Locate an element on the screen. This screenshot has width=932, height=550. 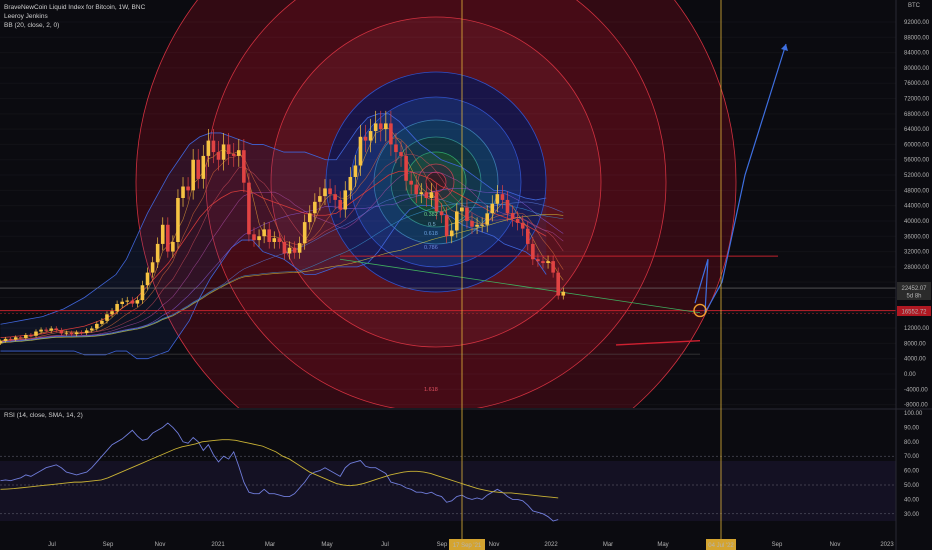
price-tick-label: 44000.00 is located at coordinates (917, 207).